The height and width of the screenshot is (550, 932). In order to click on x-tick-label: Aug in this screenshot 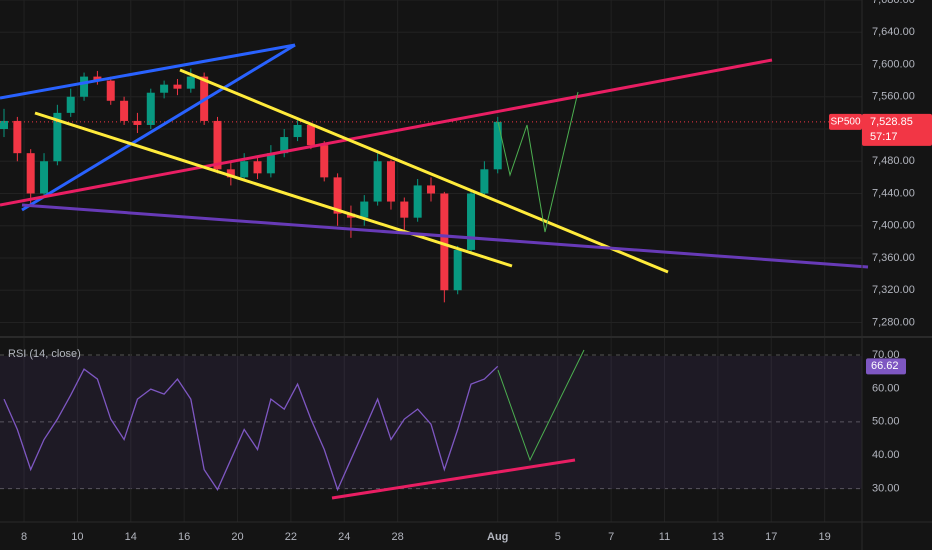, I will do `click(497, 537)`.